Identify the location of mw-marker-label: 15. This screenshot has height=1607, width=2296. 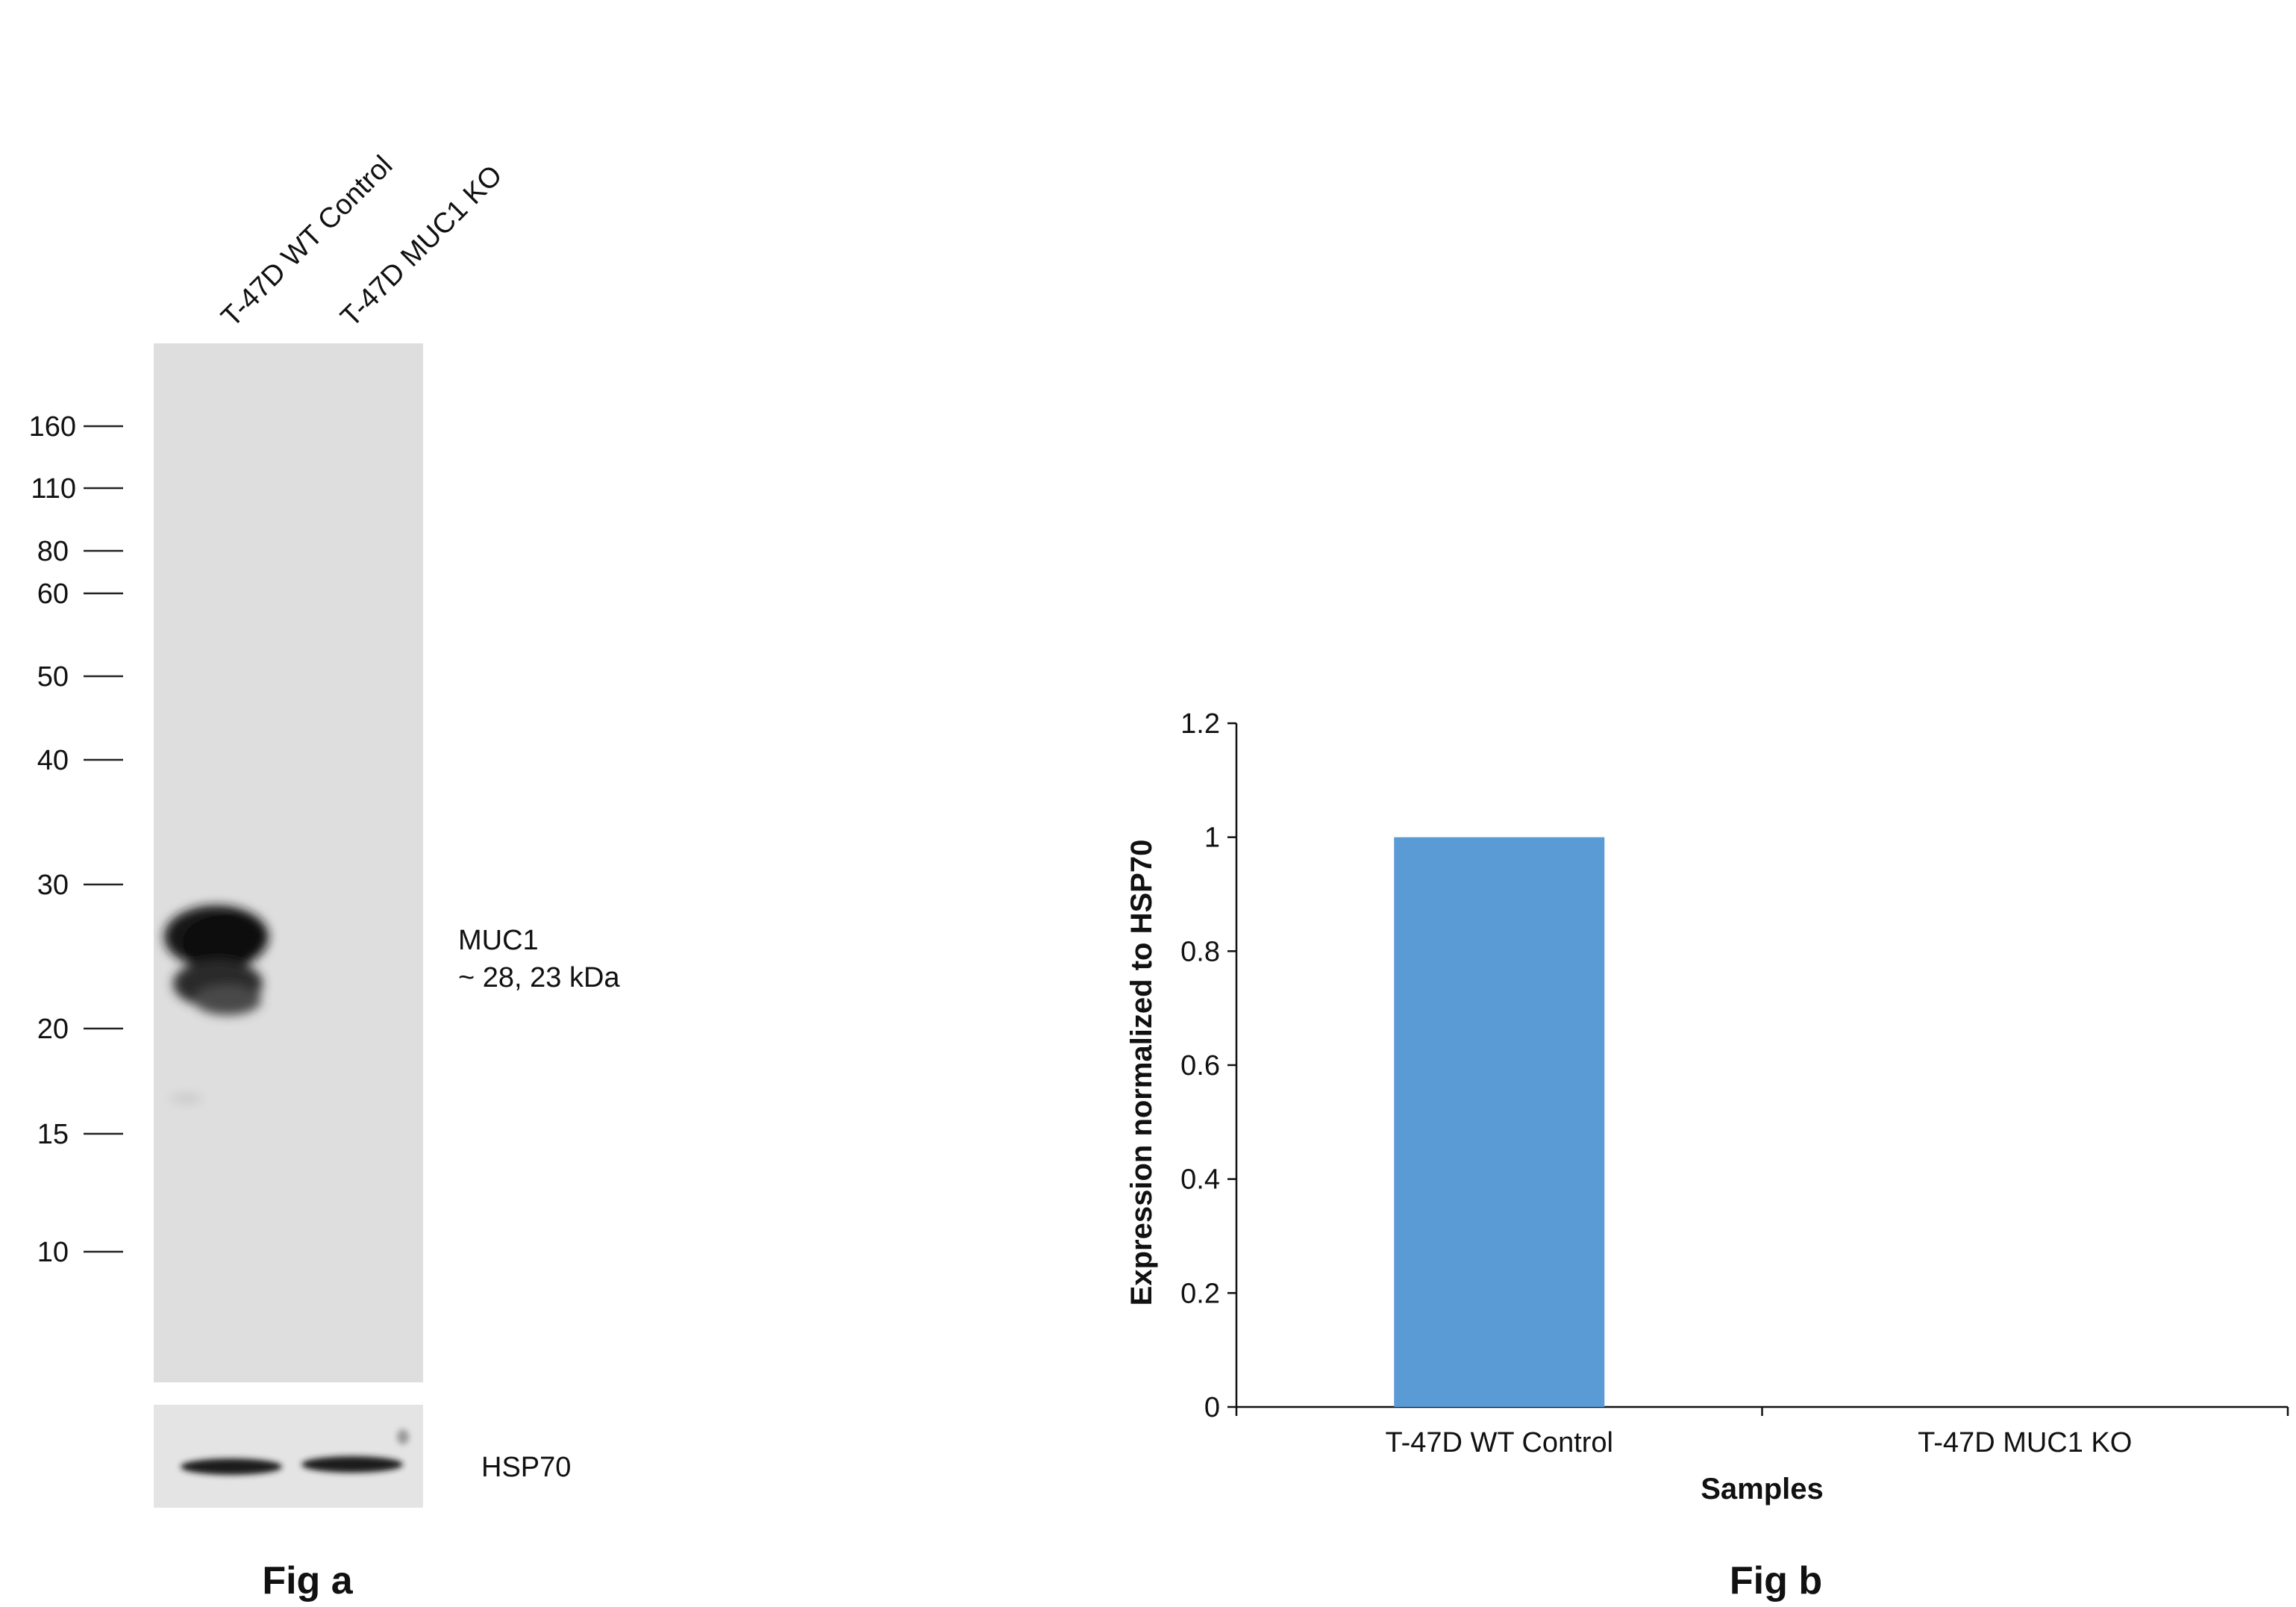
(53, 1134).